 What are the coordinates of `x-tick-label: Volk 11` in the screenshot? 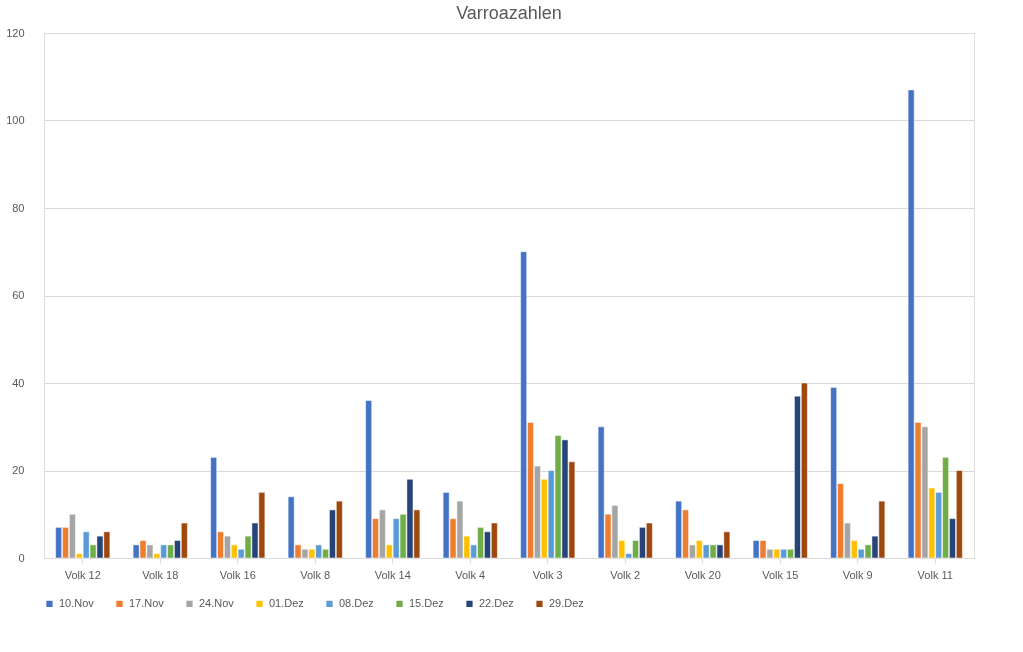 It's located at (935, 574).